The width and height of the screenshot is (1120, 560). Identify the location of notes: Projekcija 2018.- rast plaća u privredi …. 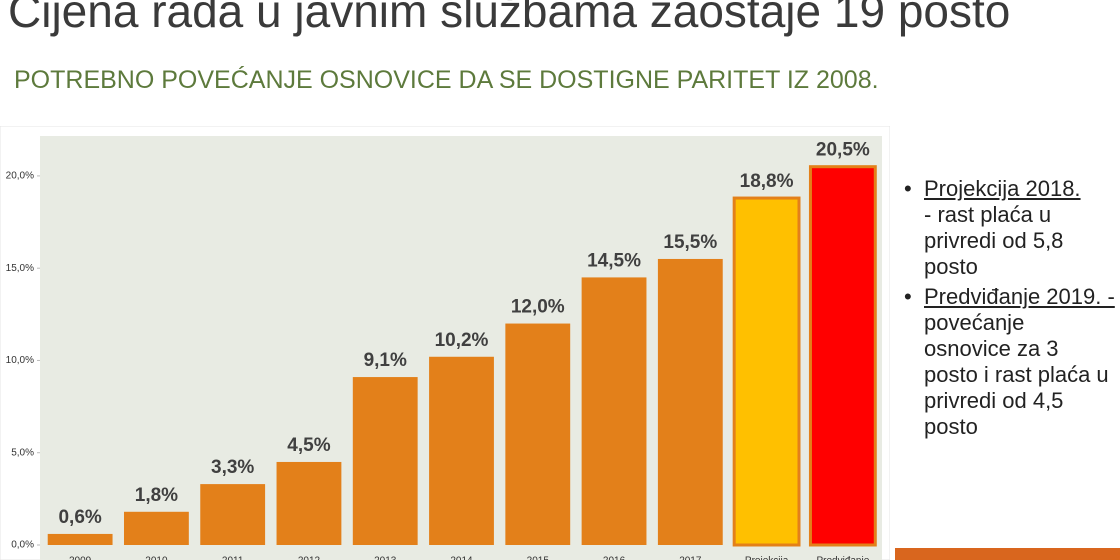
(1009, 310).